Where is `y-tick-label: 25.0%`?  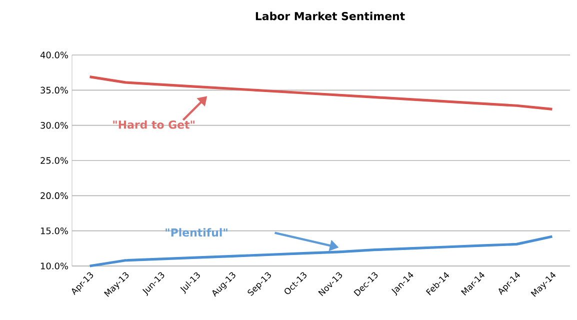 y-tick-label: 25.0% is located at coordinates (54, 160).